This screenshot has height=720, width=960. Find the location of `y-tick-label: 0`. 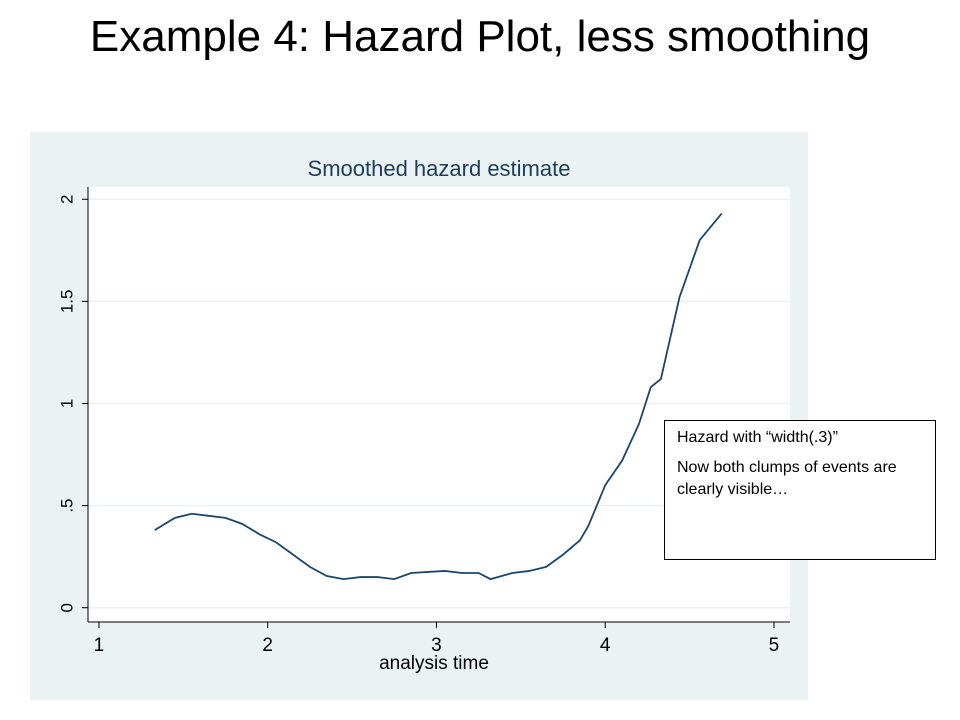

y-tick-label: 0 is located at coordinates (66, 607).